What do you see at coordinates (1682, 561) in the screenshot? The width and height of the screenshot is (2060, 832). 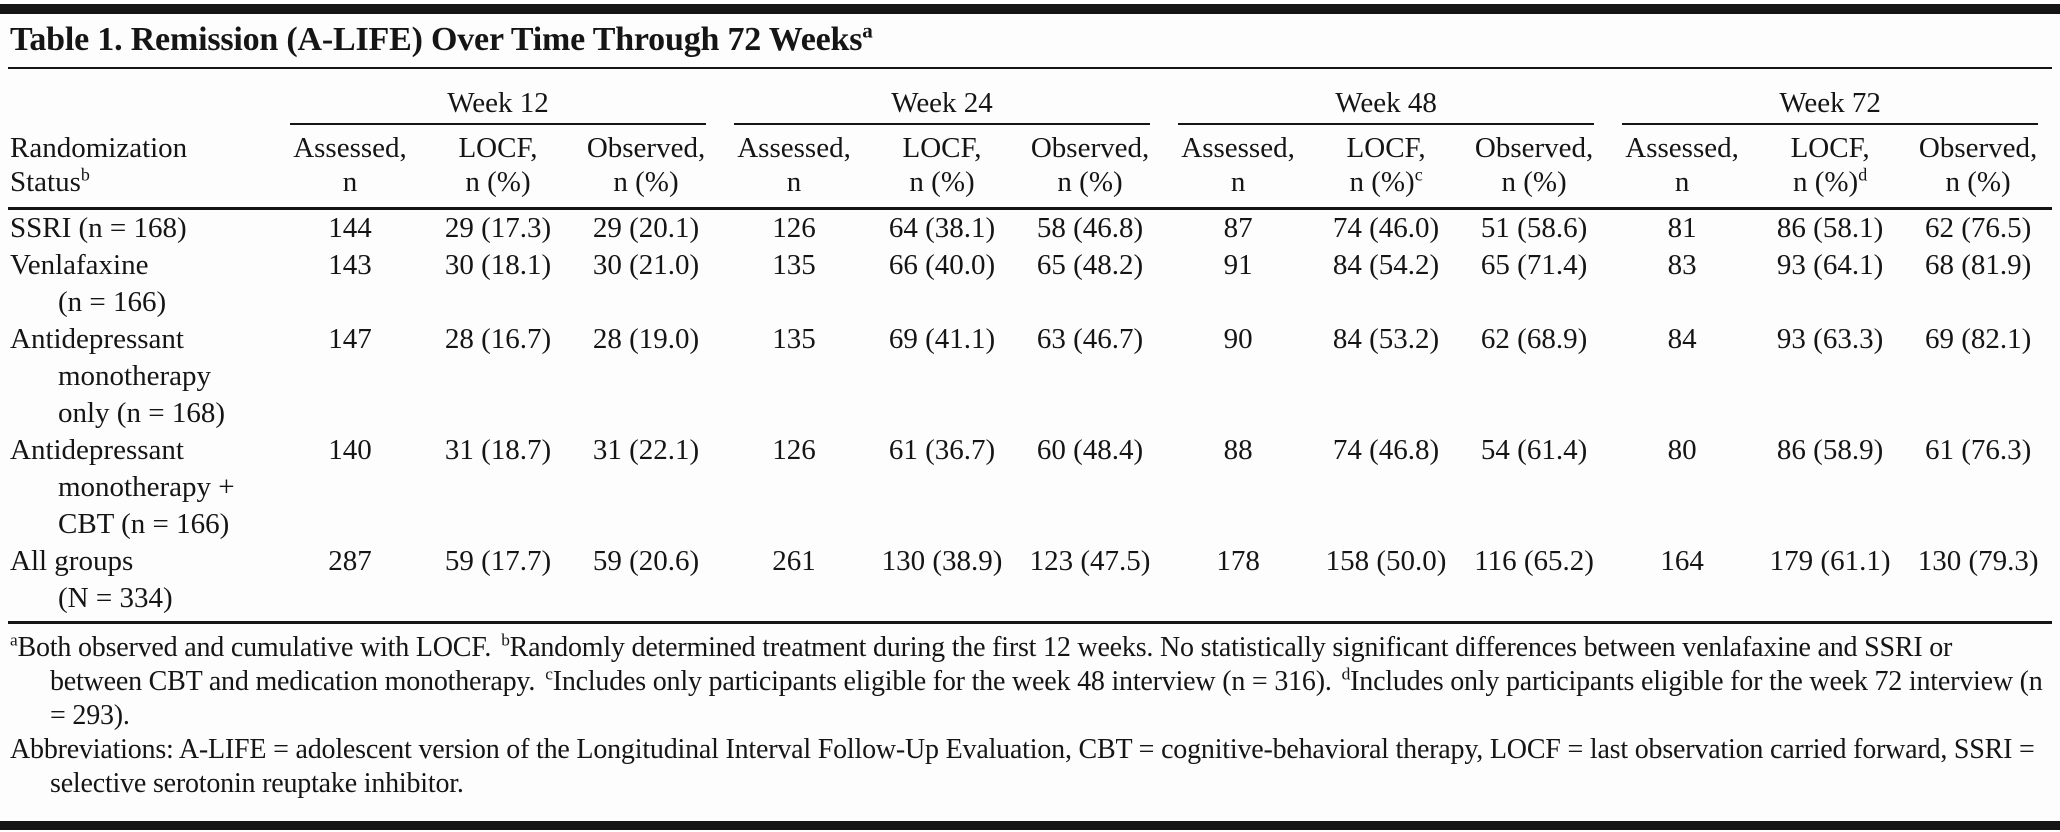 I see `data-cell: 164` at bounding box center [1682, 561].